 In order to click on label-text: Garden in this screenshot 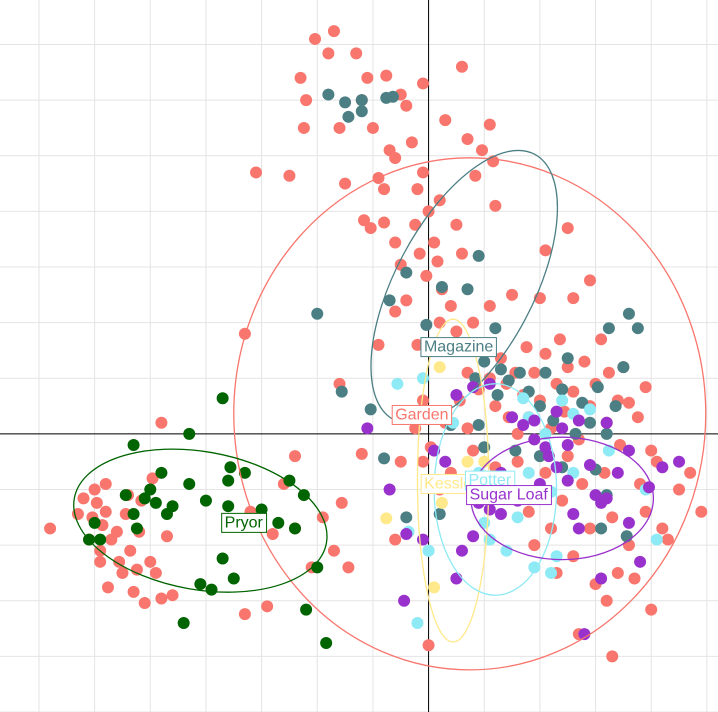, I will do `click(421, 414)`.